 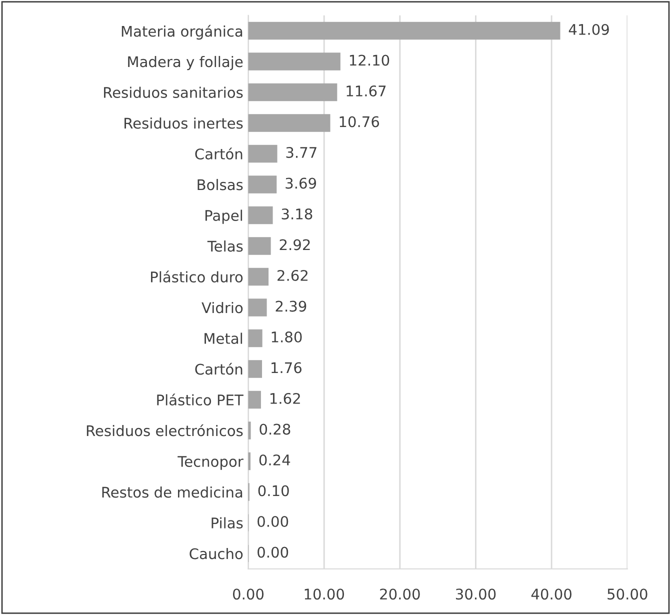 I want to click on y-tick-label: Pilas, so click(x=227, y=522).